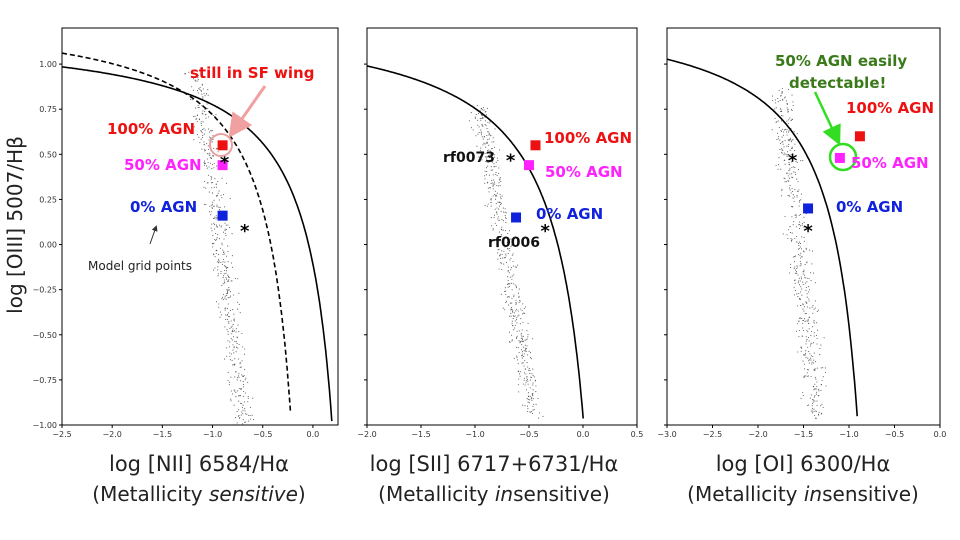 This screenshot has width=960, height=540. I want to click on y-tick-label: 0.00, so click(48, 245).